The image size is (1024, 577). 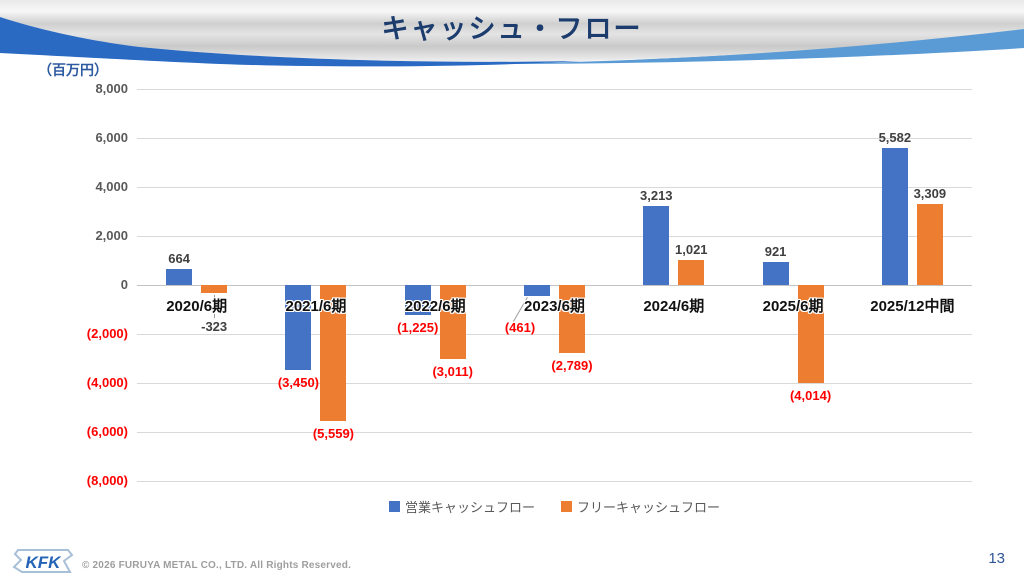 What do you see at coordinates (197, 306) in the screenshot?
I see `category-label-0: 2020/6期` at bounding box center [197, 306].